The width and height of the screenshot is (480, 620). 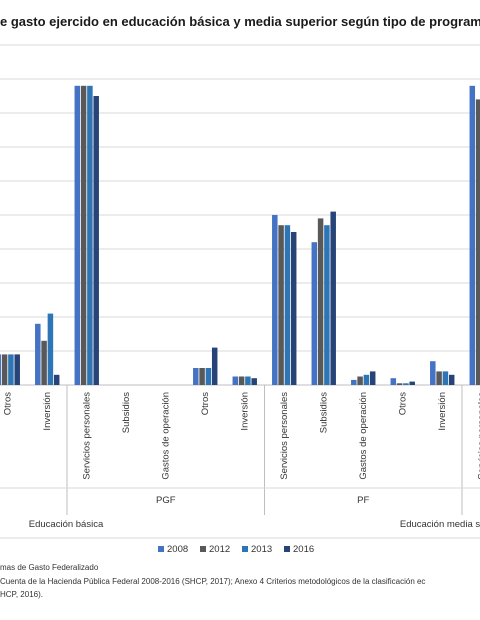 What do you see at coordinates (219, 549) in the screenshot?
I see `legend-label: 2012` at bounding box center [219, 549].